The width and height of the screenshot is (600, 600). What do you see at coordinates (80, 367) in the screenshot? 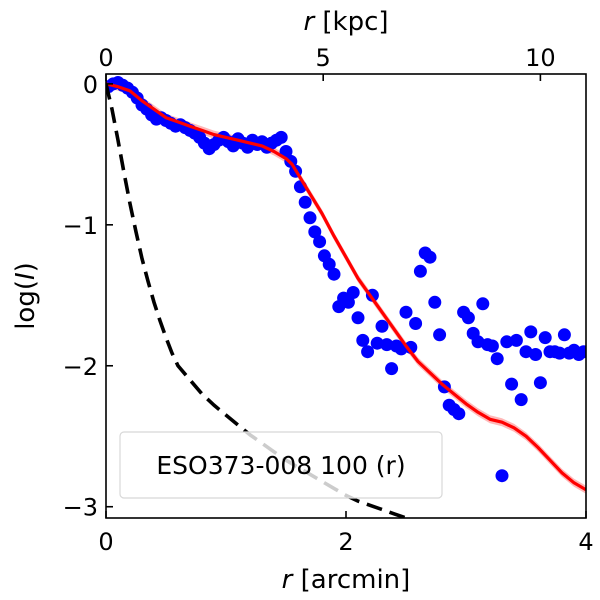
I see `y-tick-label: −2` at bounding box center [80, 367].